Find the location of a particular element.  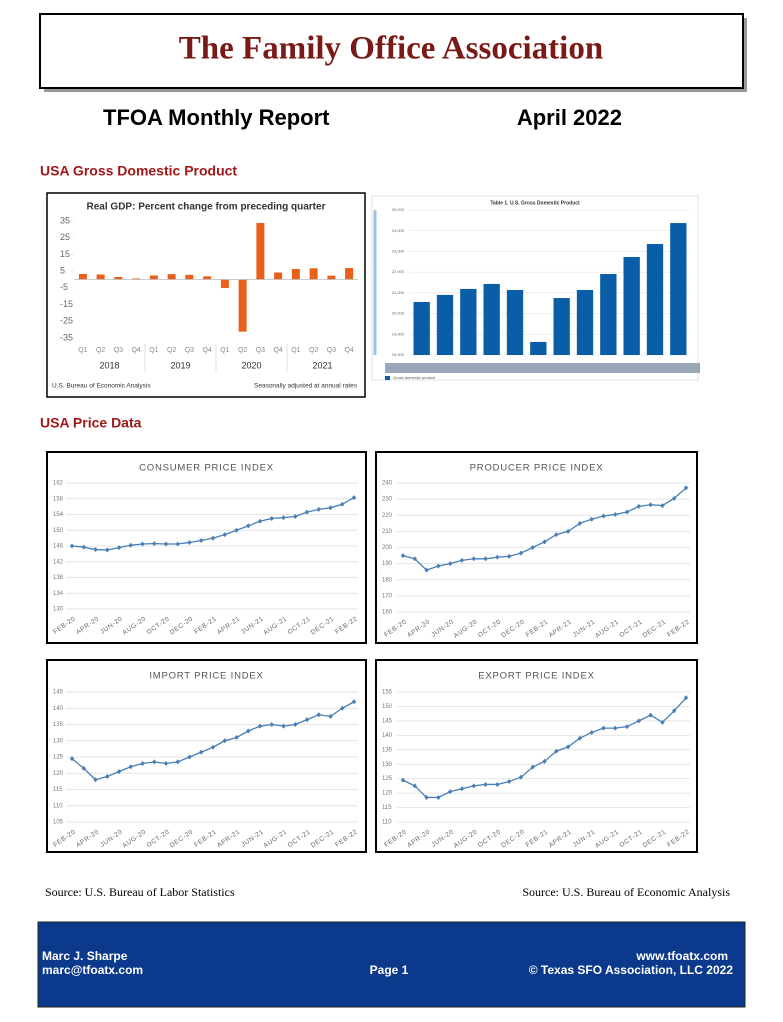

footer-email: marc@tfoatx.com is located at coordinates (92, 970).